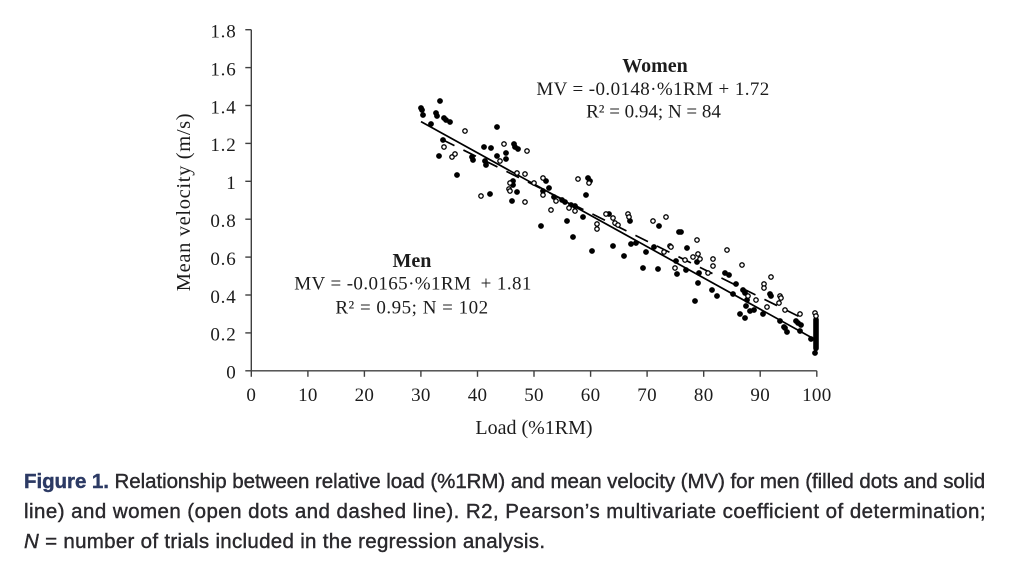 This screenshot has width=1024, height=570. I want to click on svg-text: 20, so click(365, 395).